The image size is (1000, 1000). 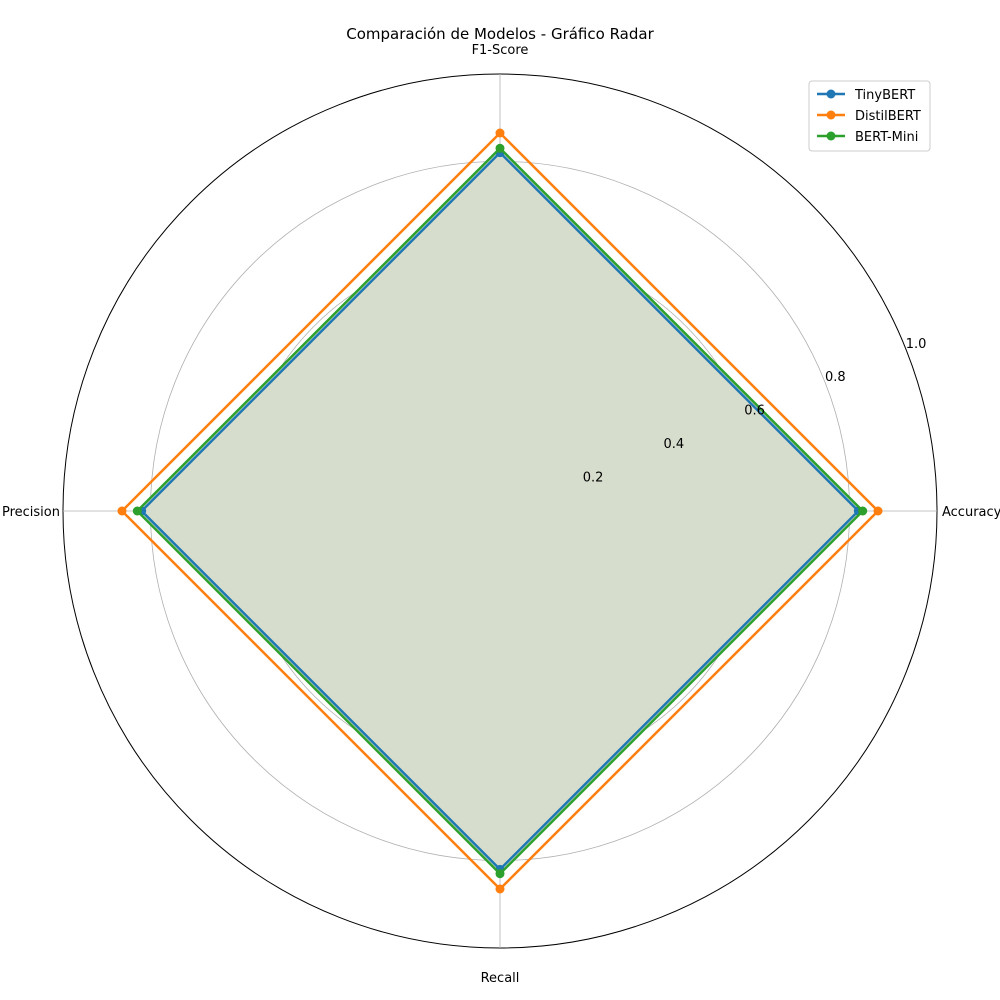 I want to click on legend: TinyBERT DistilBERT BERT-Mini, so click(x=869, y=116).